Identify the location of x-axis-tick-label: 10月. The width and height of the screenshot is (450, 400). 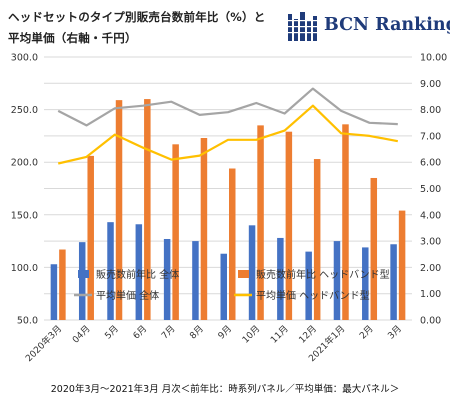
(251, 334).